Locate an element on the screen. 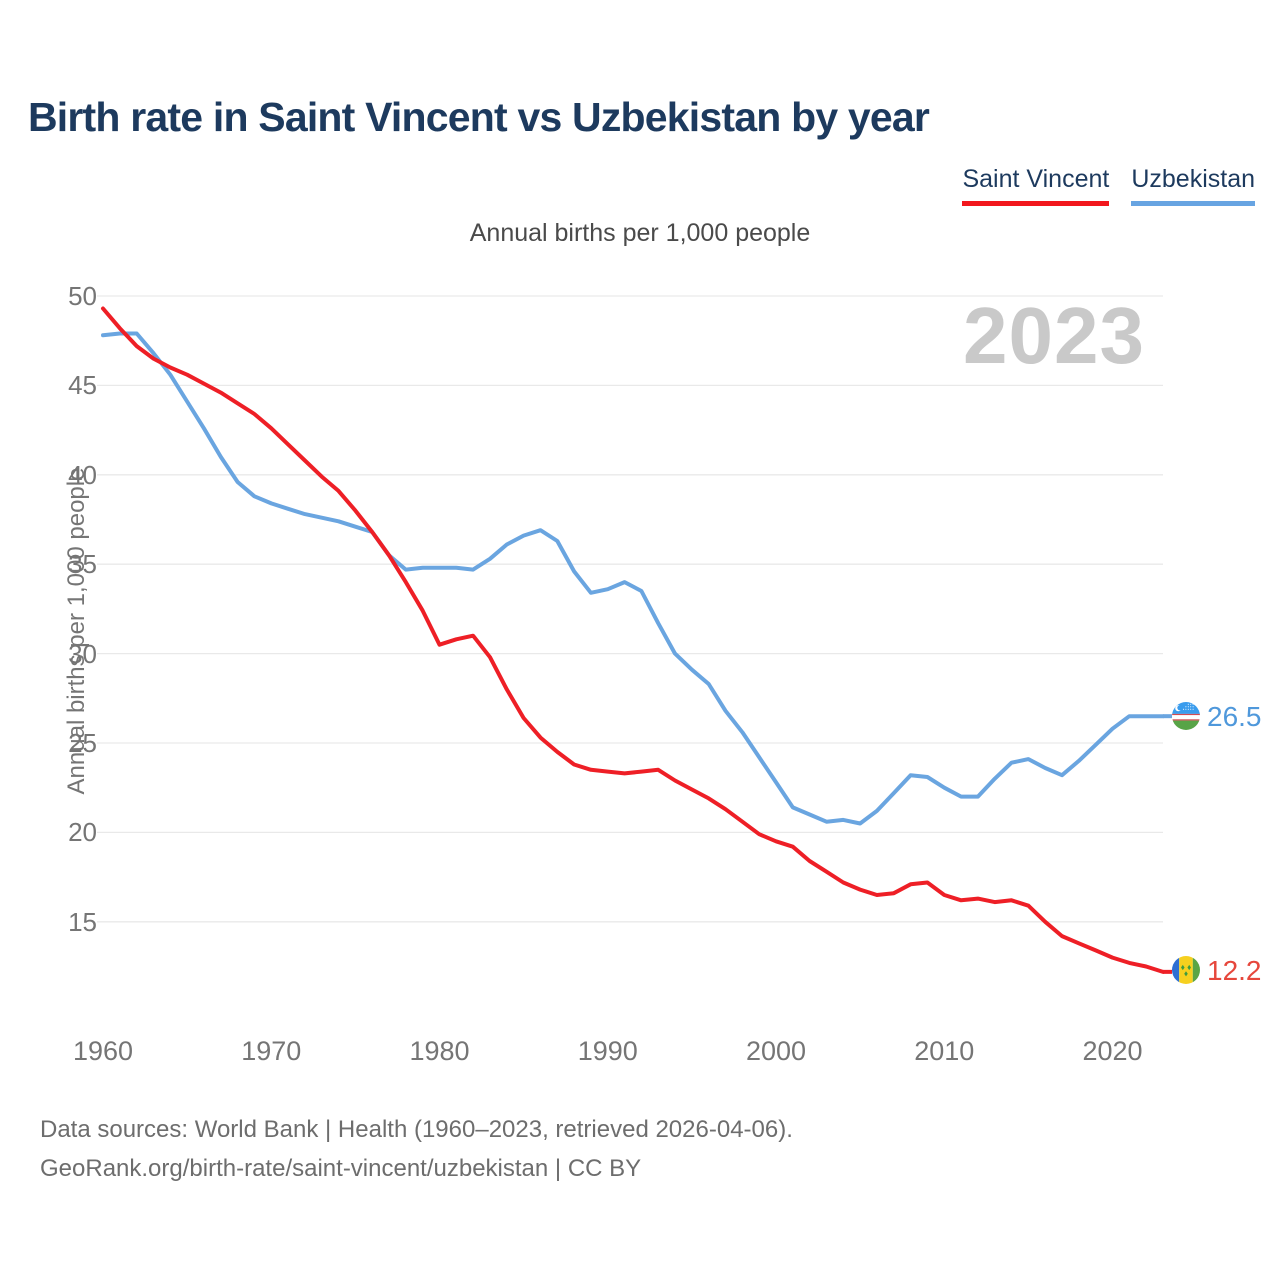  y-tick-label: 25 is located at coordinates (82, 743).